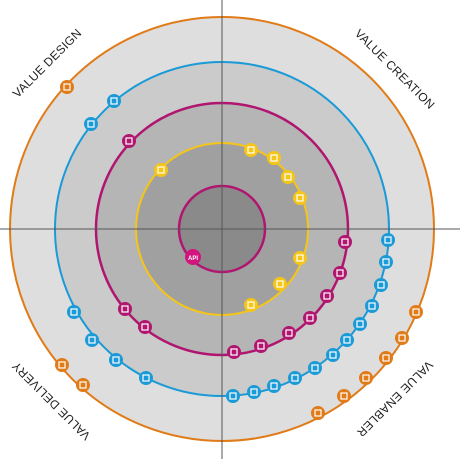 The image size is (460, 459). I want to click on api-label: API, so click(193, 259).